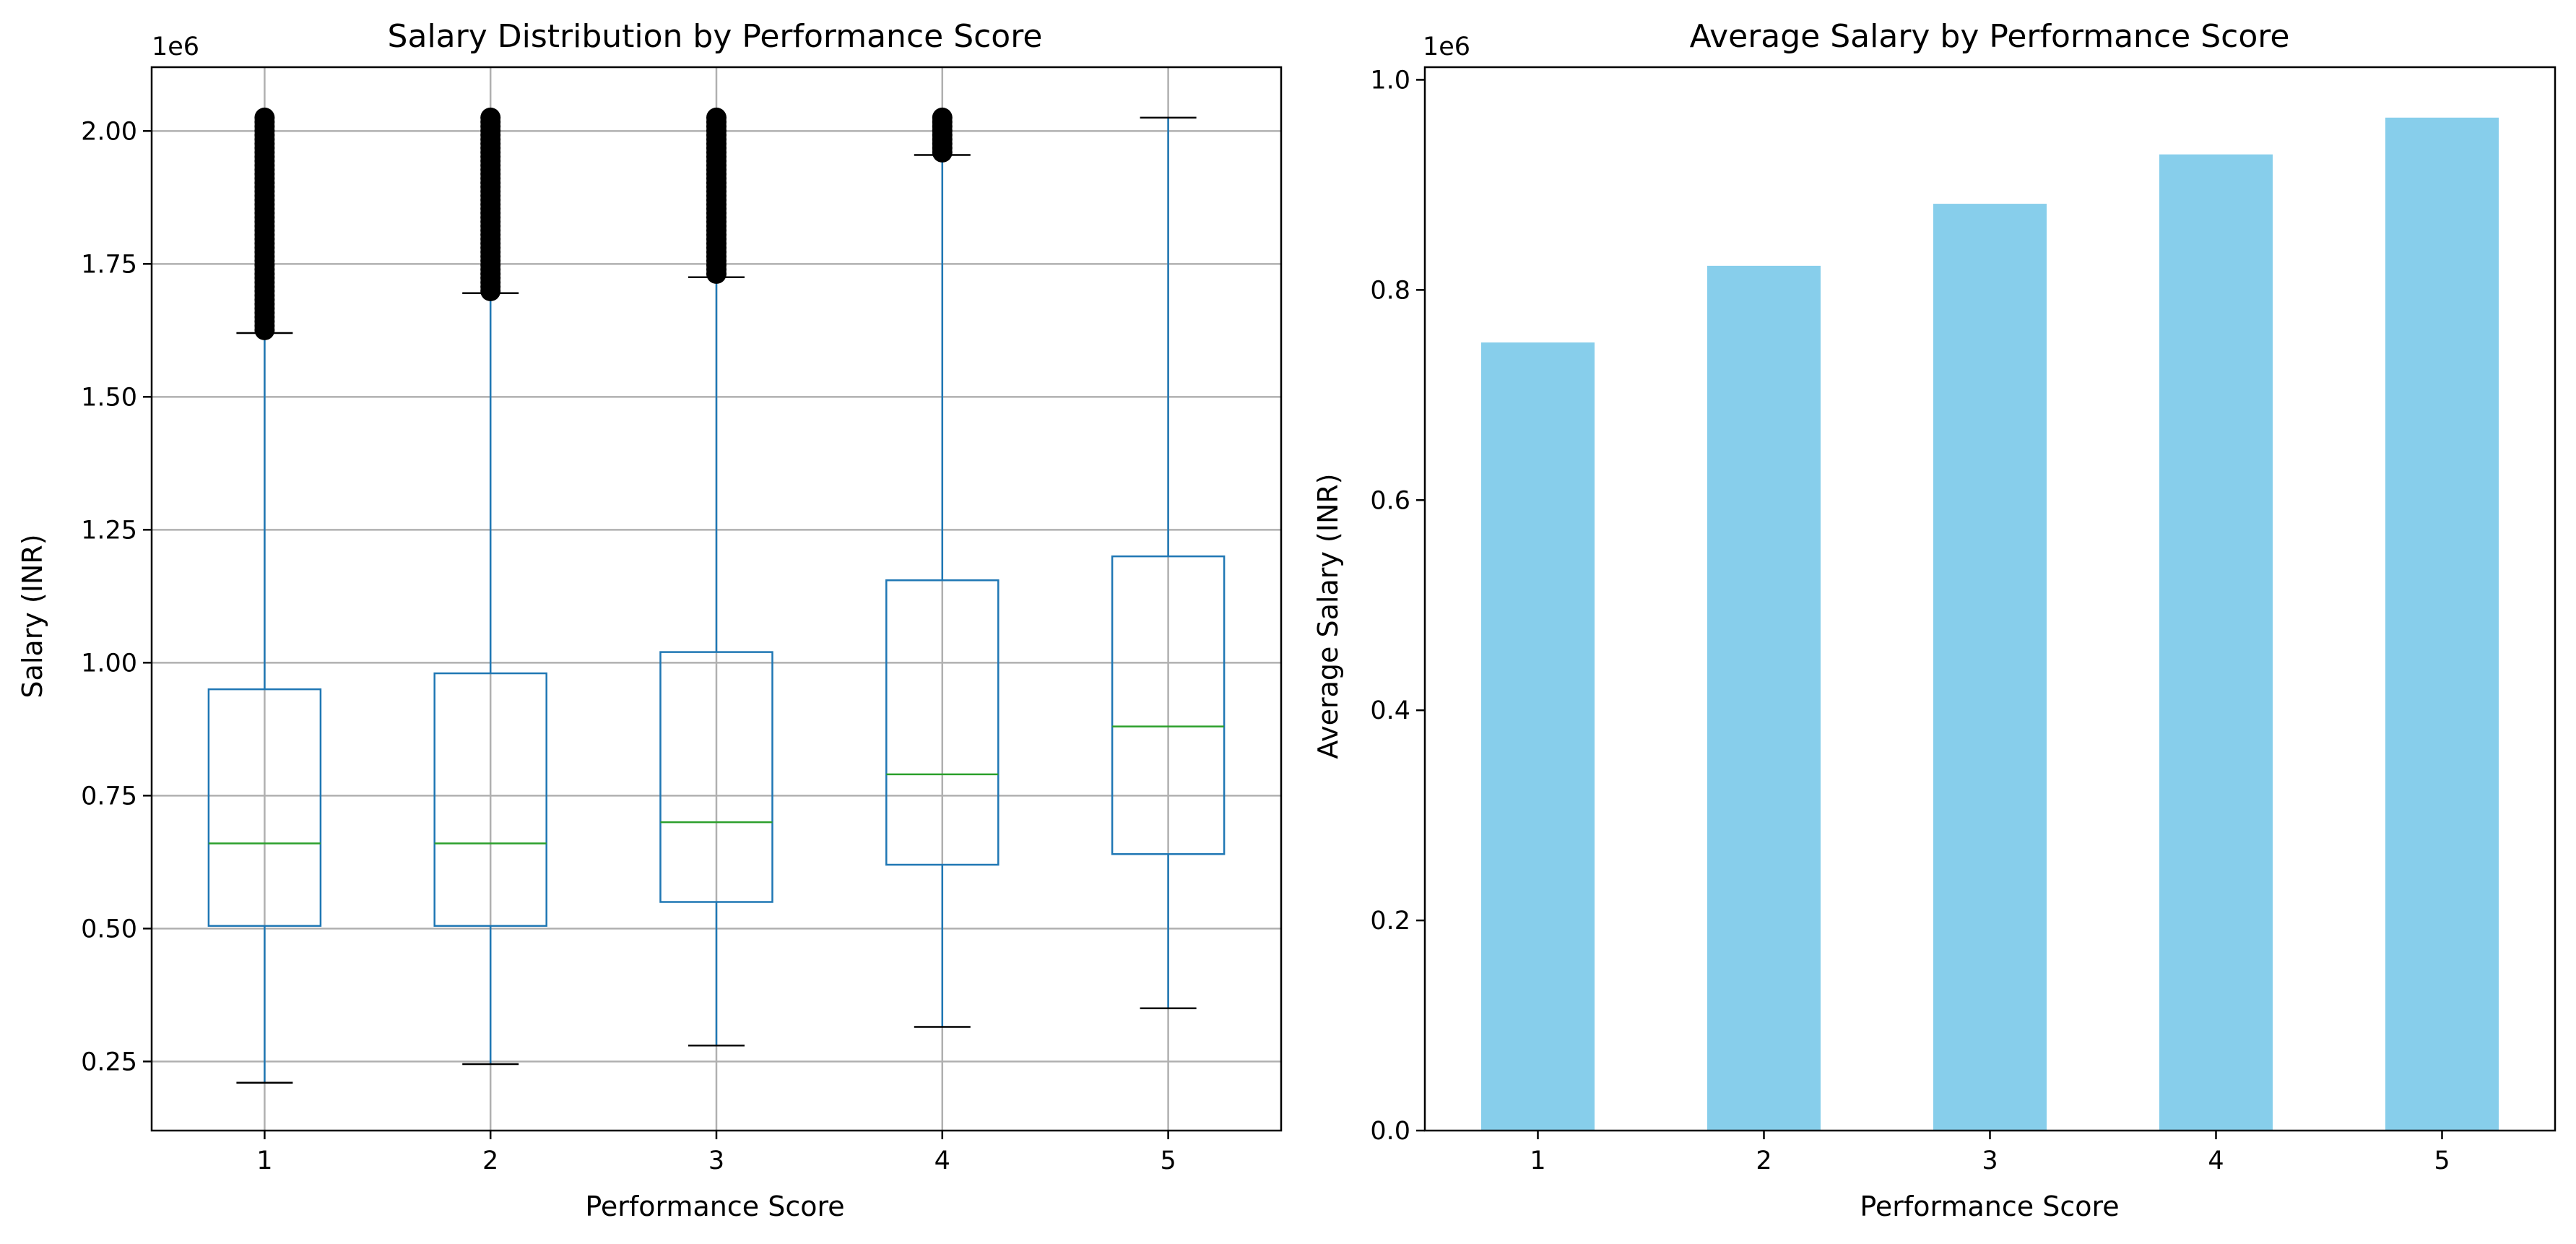 The width and height of the screenshot is (2576, 1244). Describe the element at coordinates (116, 596) in the screenshot. I see `box-chart-y-ticks: 0.25 0.50 0.75 1.00 1.25 1.50 1.75 2.00` at that location.